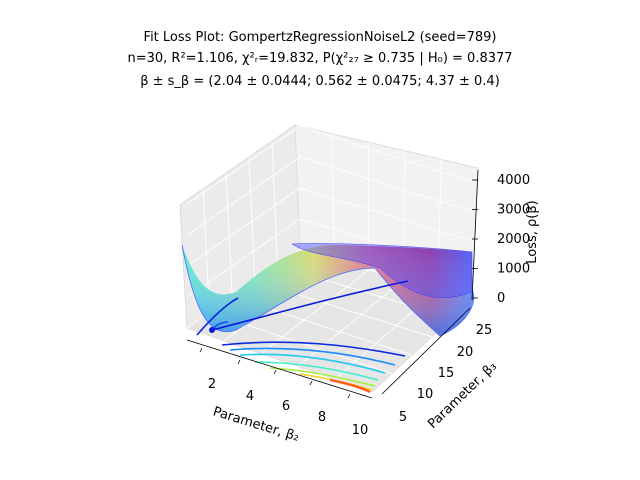  I want to click on x-axis-ticks: 2 4 6 8 10, so click(284, 392).